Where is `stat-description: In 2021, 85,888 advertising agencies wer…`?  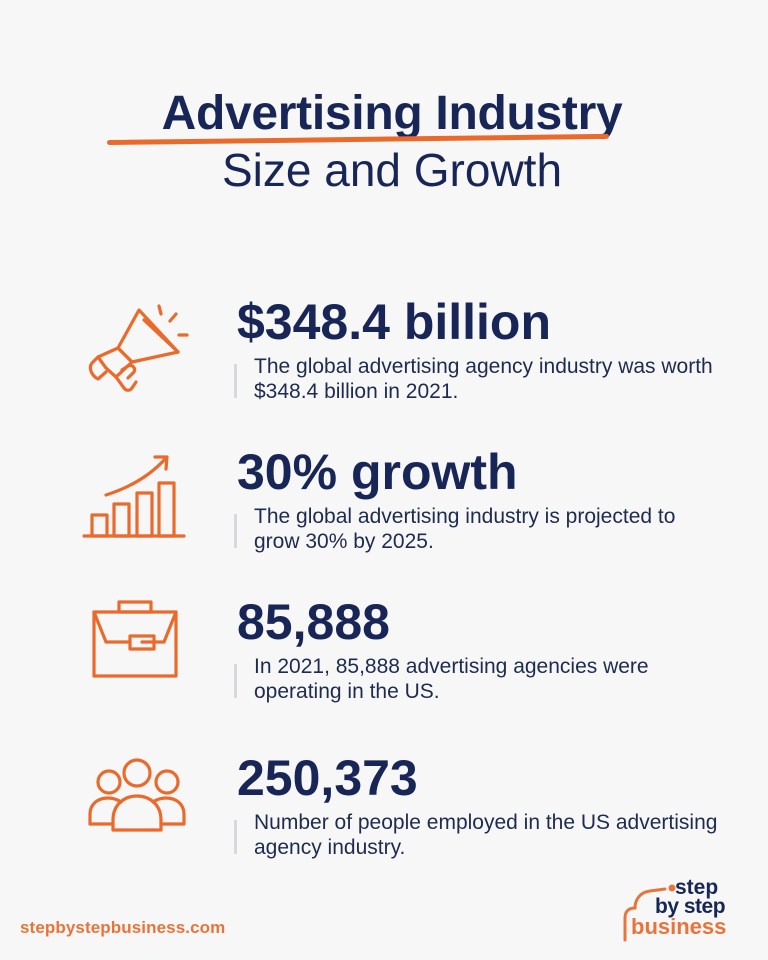
stat-description: In 2021, 85,888 advertising agencies wer… is located at coordinates (451, 679).